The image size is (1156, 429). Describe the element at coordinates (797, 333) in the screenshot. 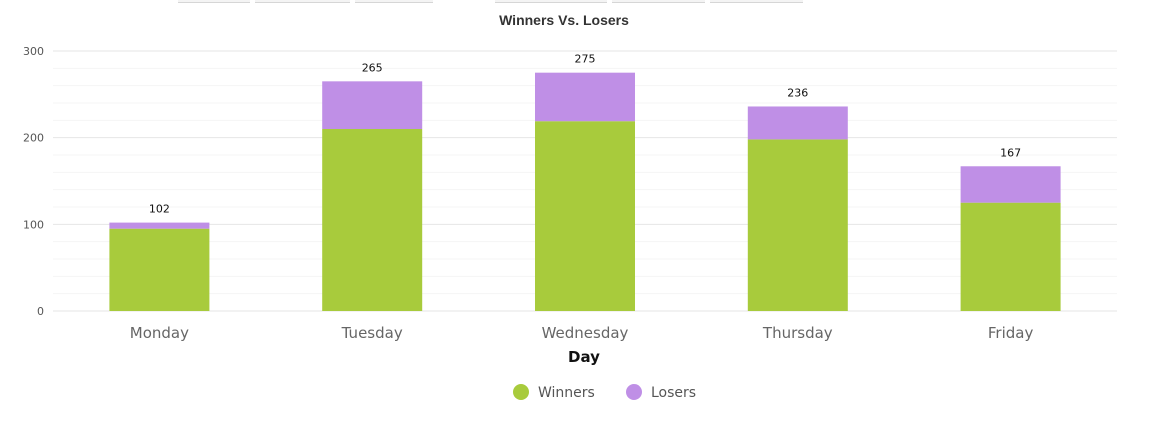

I see `x-tick-label: Thursday` at that location.